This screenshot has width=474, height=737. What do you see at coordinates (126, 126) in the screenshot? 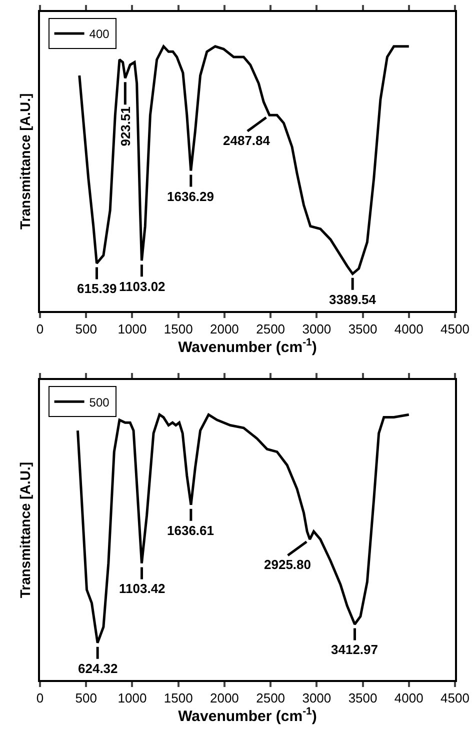
I see `annotation: 923.51` at bounding box center [126, 126].